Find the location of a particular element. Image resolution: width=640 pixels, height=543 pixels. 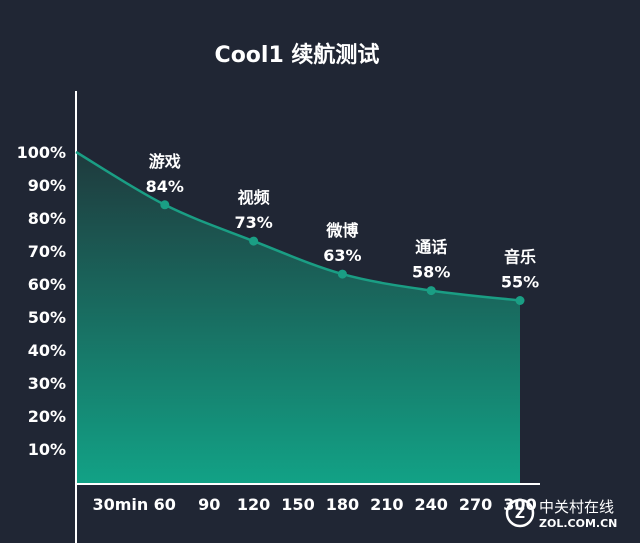

point-category-label: 音乐 is located at coordinates (520, 257).